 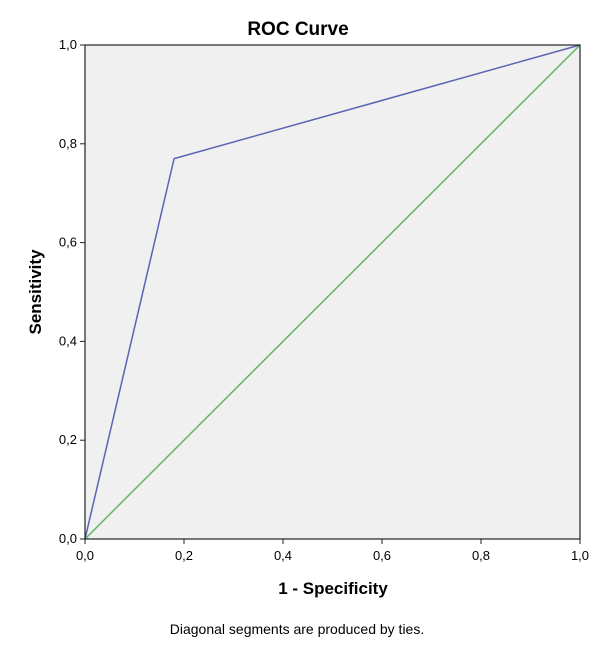 I want to click on x-tick-label: 1,0, so click(x=580, y=555).